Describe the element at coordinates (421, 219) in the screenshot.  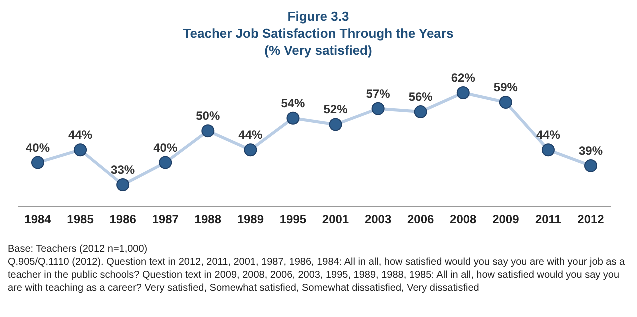
I see `x-tick-label: 2006` at that location.